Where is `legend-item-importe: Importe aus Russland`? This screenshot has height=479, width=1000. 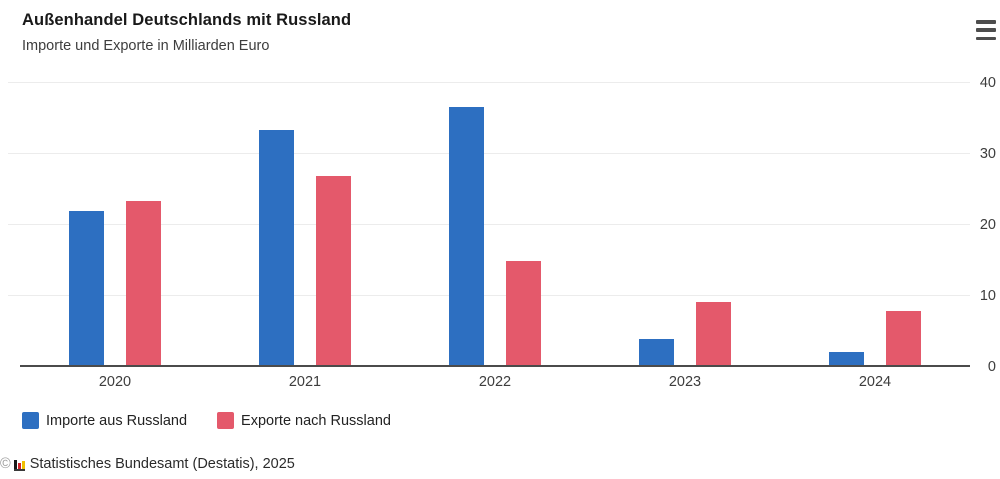
legend-item-importe: Importe aus Russland is located at coordinates (104, 420).